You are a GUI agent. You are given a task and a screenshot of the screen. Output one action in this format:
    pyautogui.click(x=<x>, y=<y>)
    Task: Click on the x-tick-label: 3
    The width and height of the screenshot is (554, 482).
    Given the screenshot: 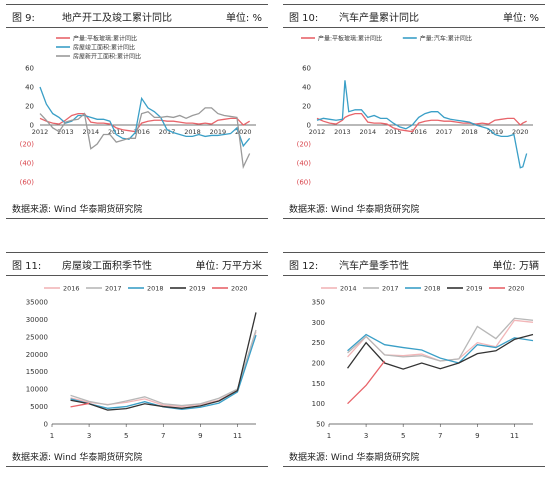 What is the action you would take?
    pyautogui.click(x=366, y=436)
    